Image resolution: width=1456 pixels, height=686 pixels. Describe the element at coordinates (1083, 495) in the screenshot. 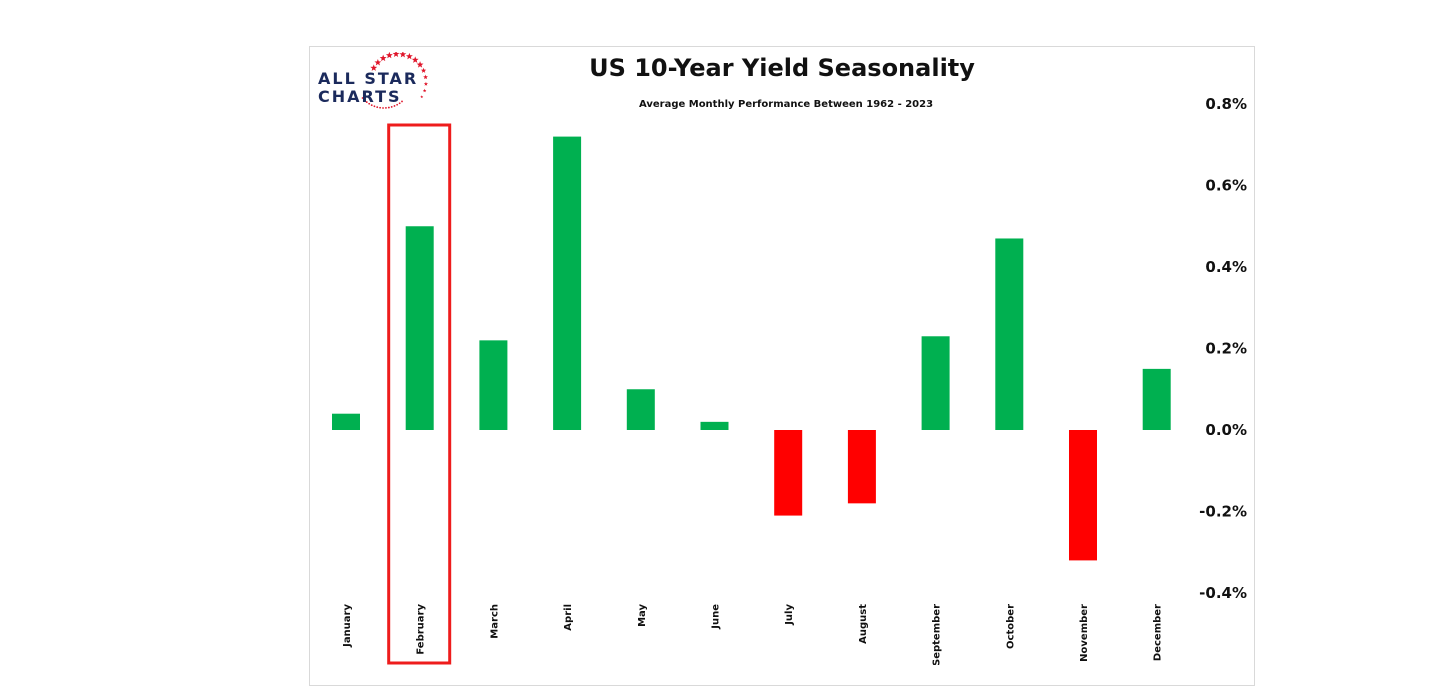

I see `bar-november` at that location.